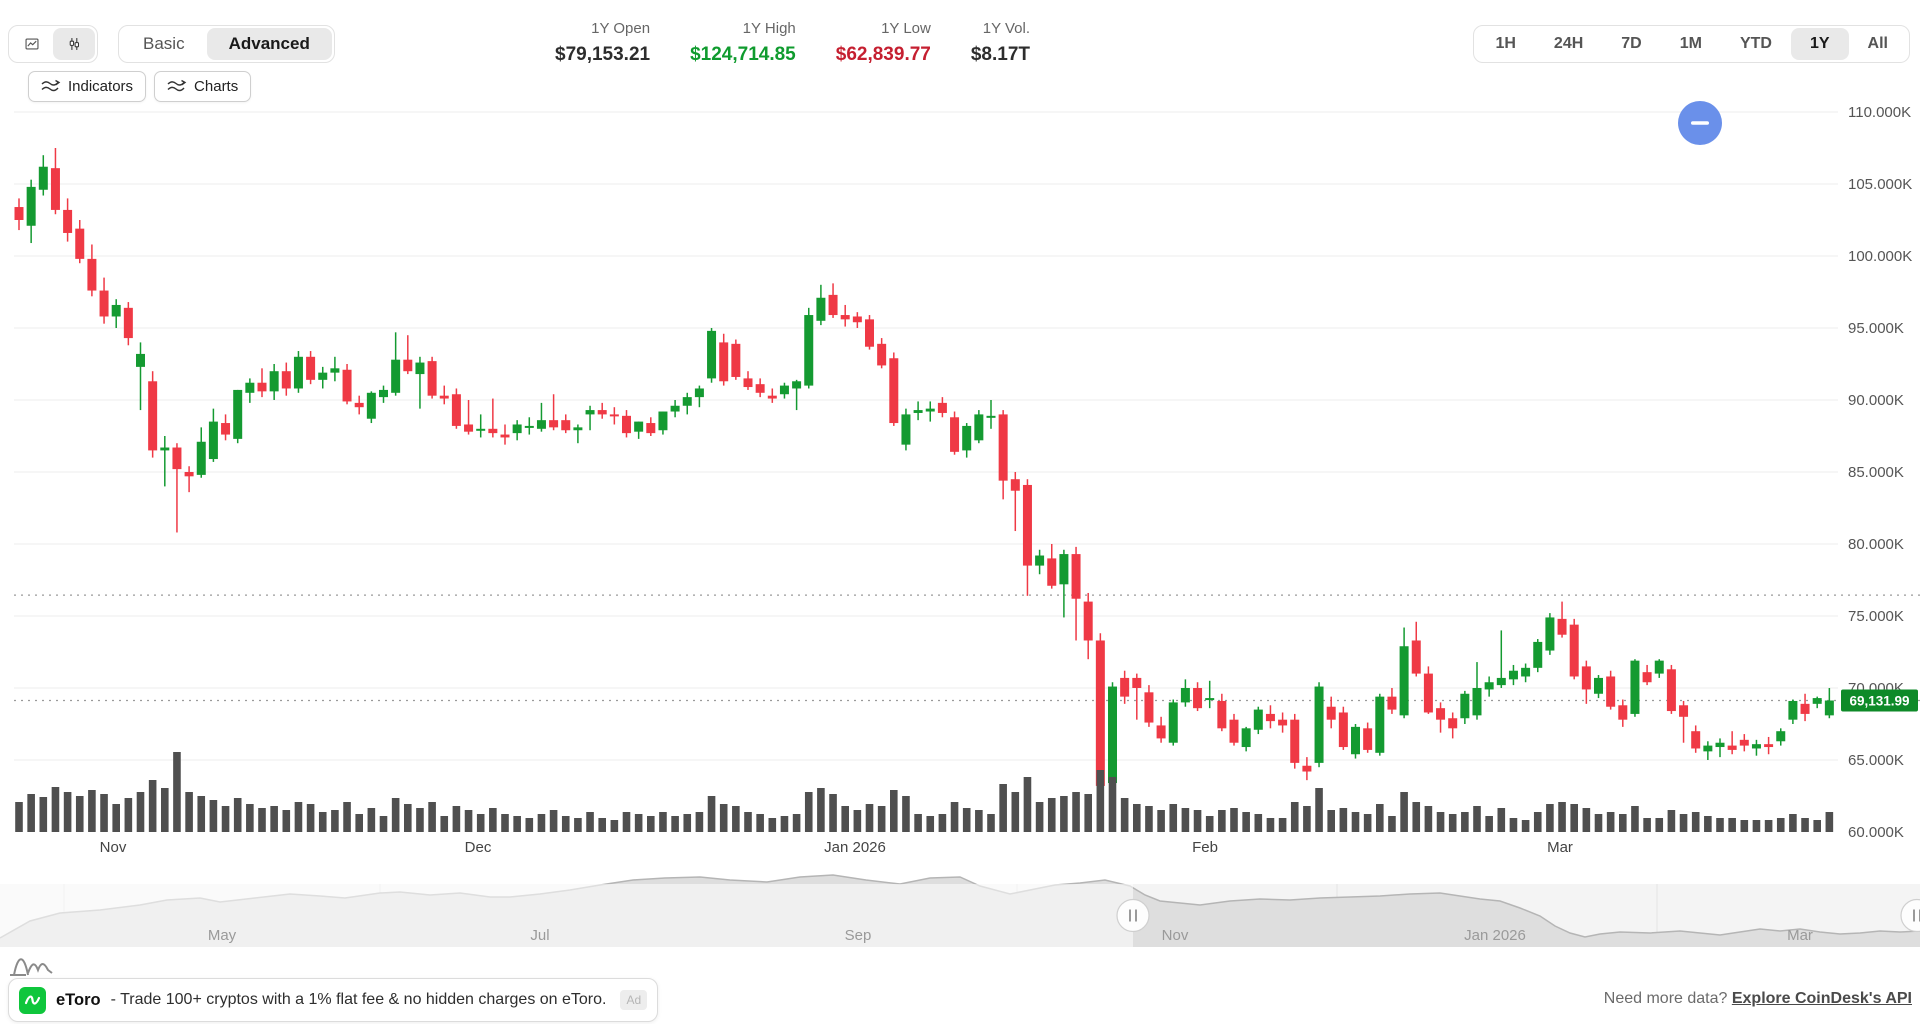  What do you see at coordinates (1133, 915) in the screenshot?
I see `navigator-left-handle` at bounding box center [1133, 915].